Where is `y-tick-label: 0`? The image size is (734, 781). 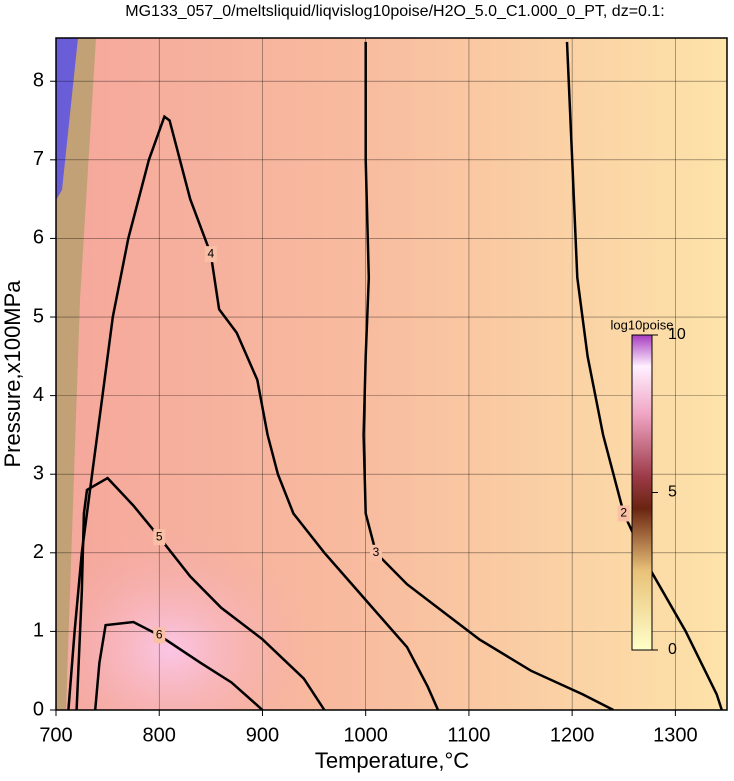 y-tick-label: 0 is located at coordinates (38, 709).